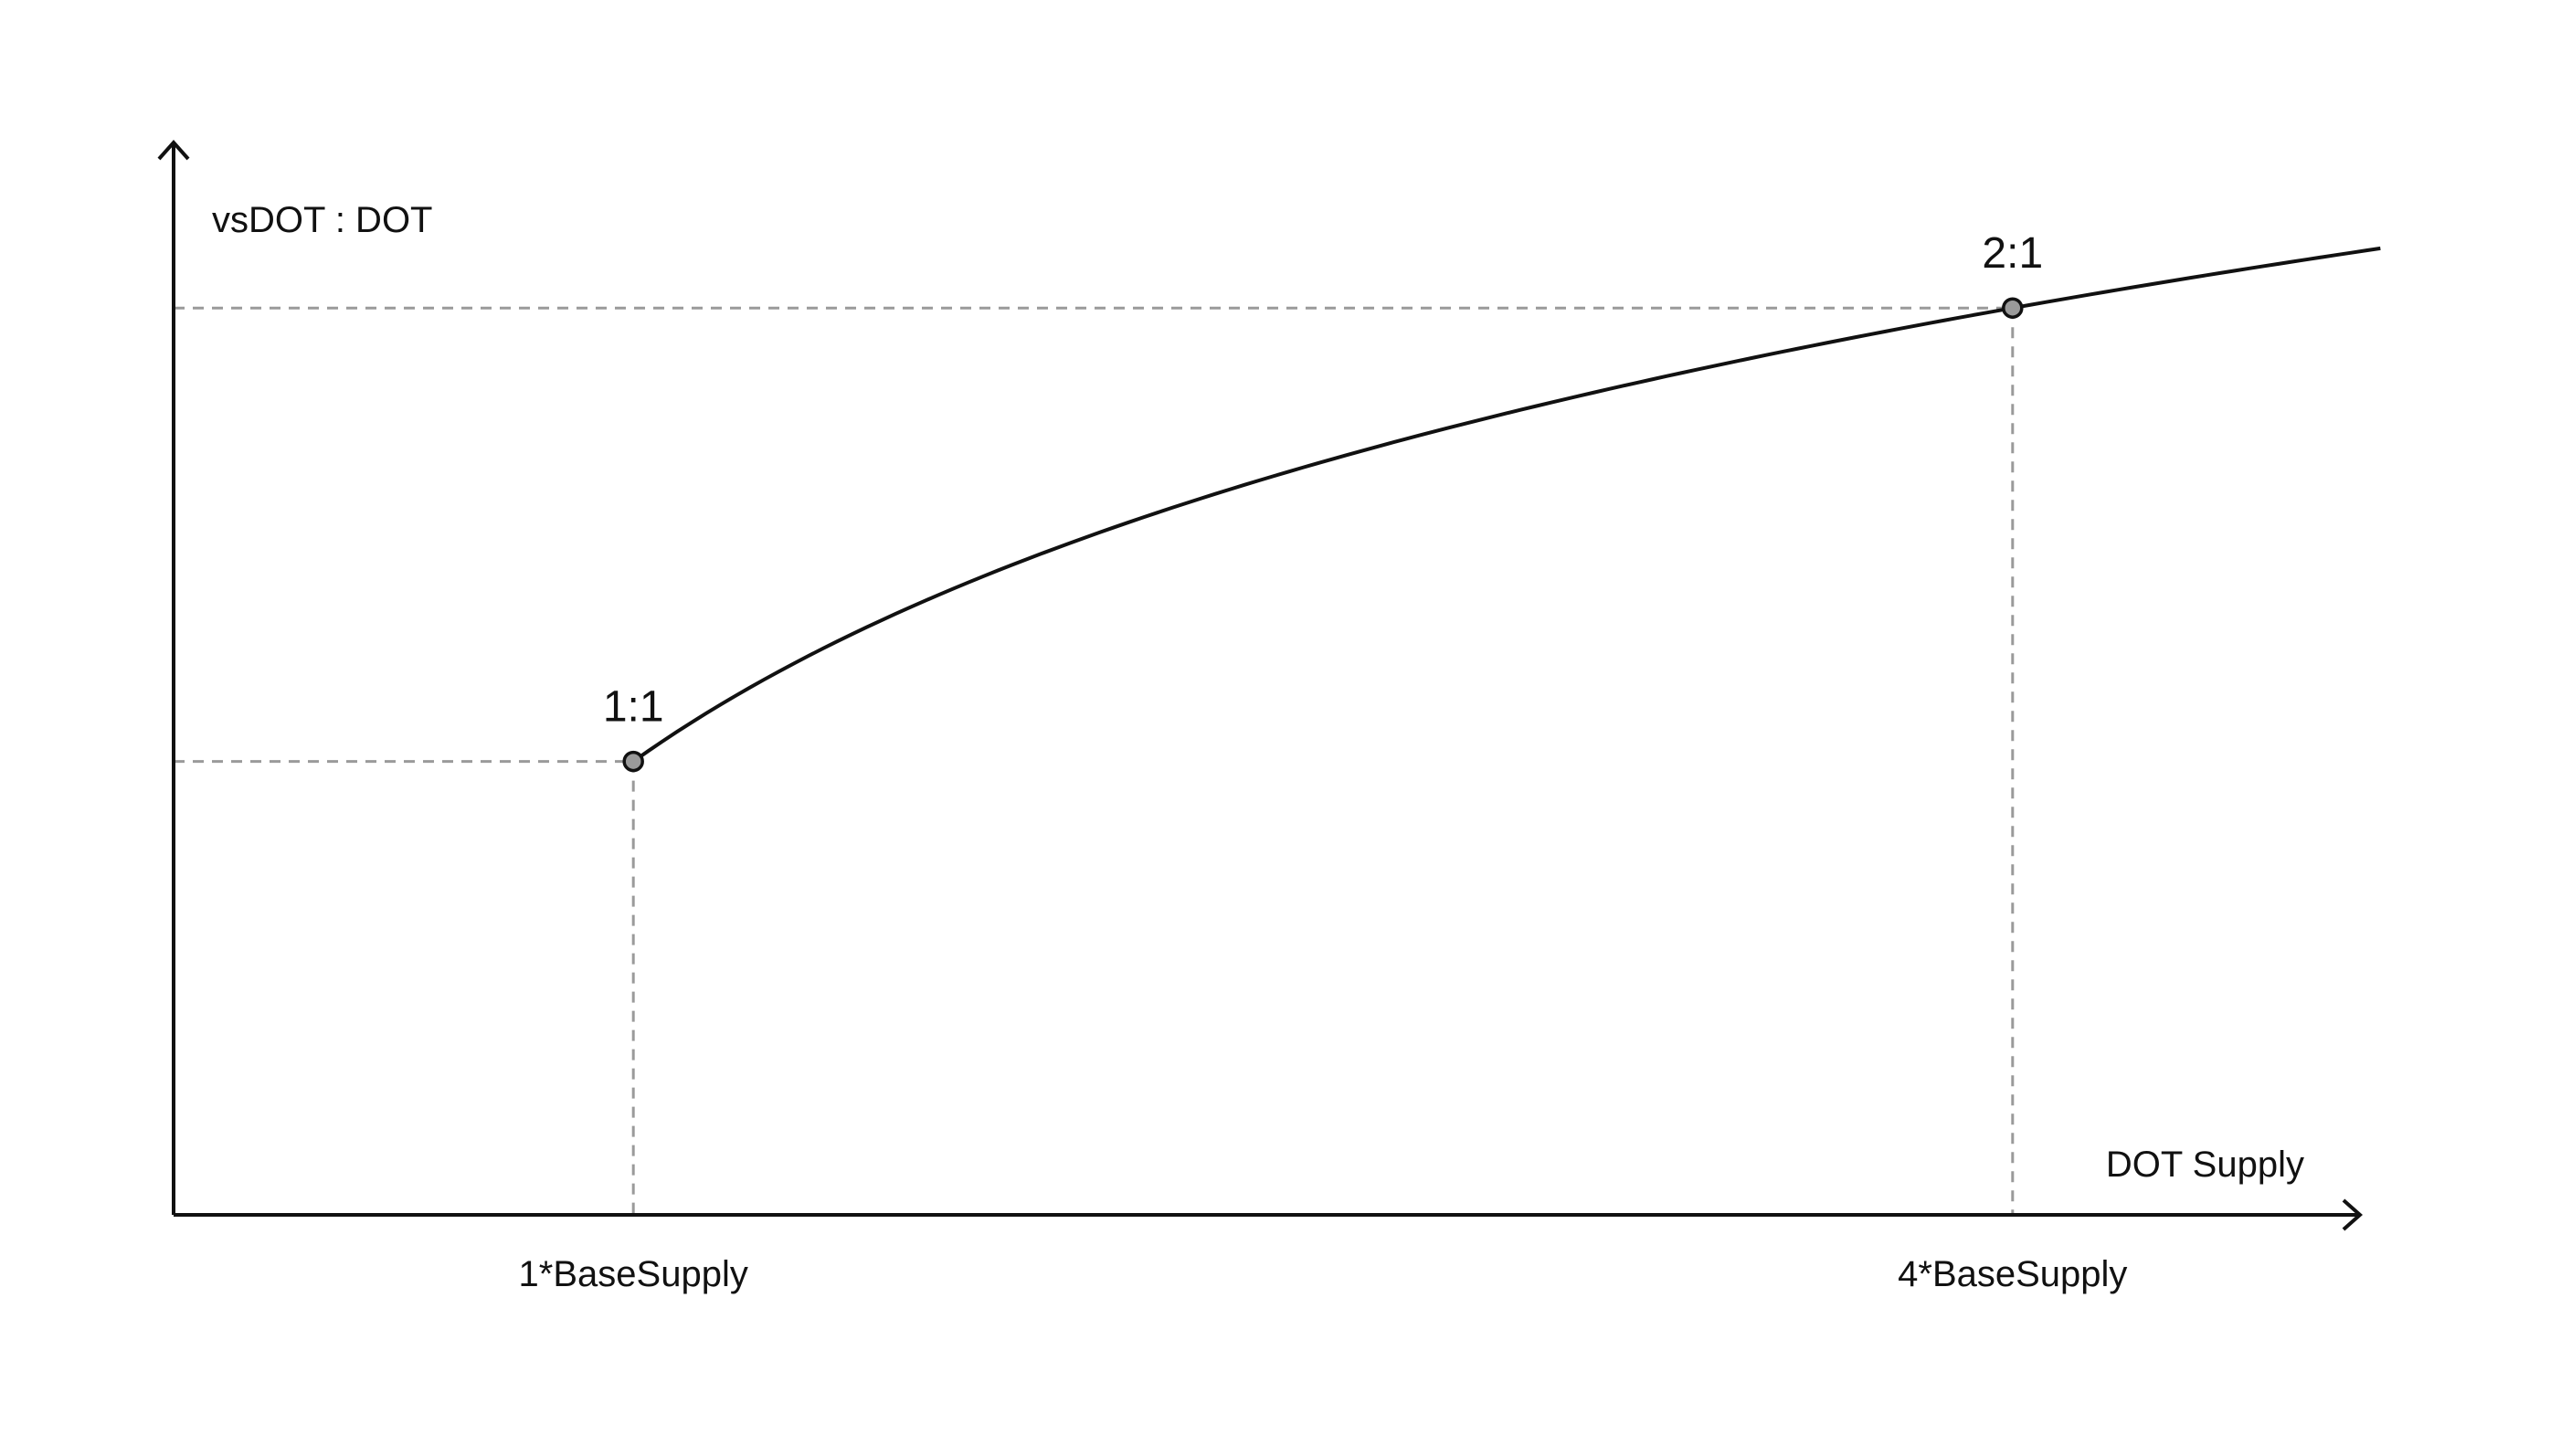 Image resolution: width=2550 pixels, height=1456 pixels. I want to click on x-axis-title: DOT Supply, so click(2205, 1165).